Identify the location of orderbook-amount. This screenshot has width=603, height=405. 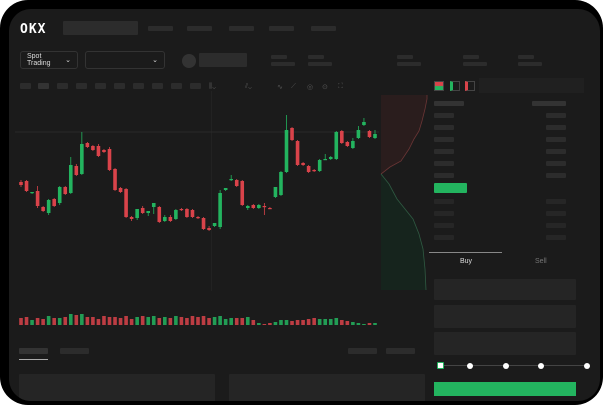
(556, 201).